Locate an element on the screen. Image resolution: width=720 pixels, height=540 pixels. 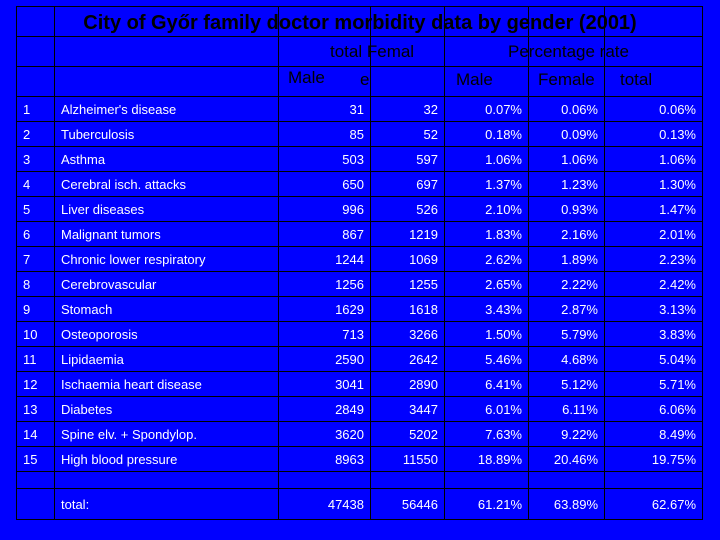
total-row: total: 47438 56446 61.21% 63.89% 62.67% is located at coordinates (359, 504).